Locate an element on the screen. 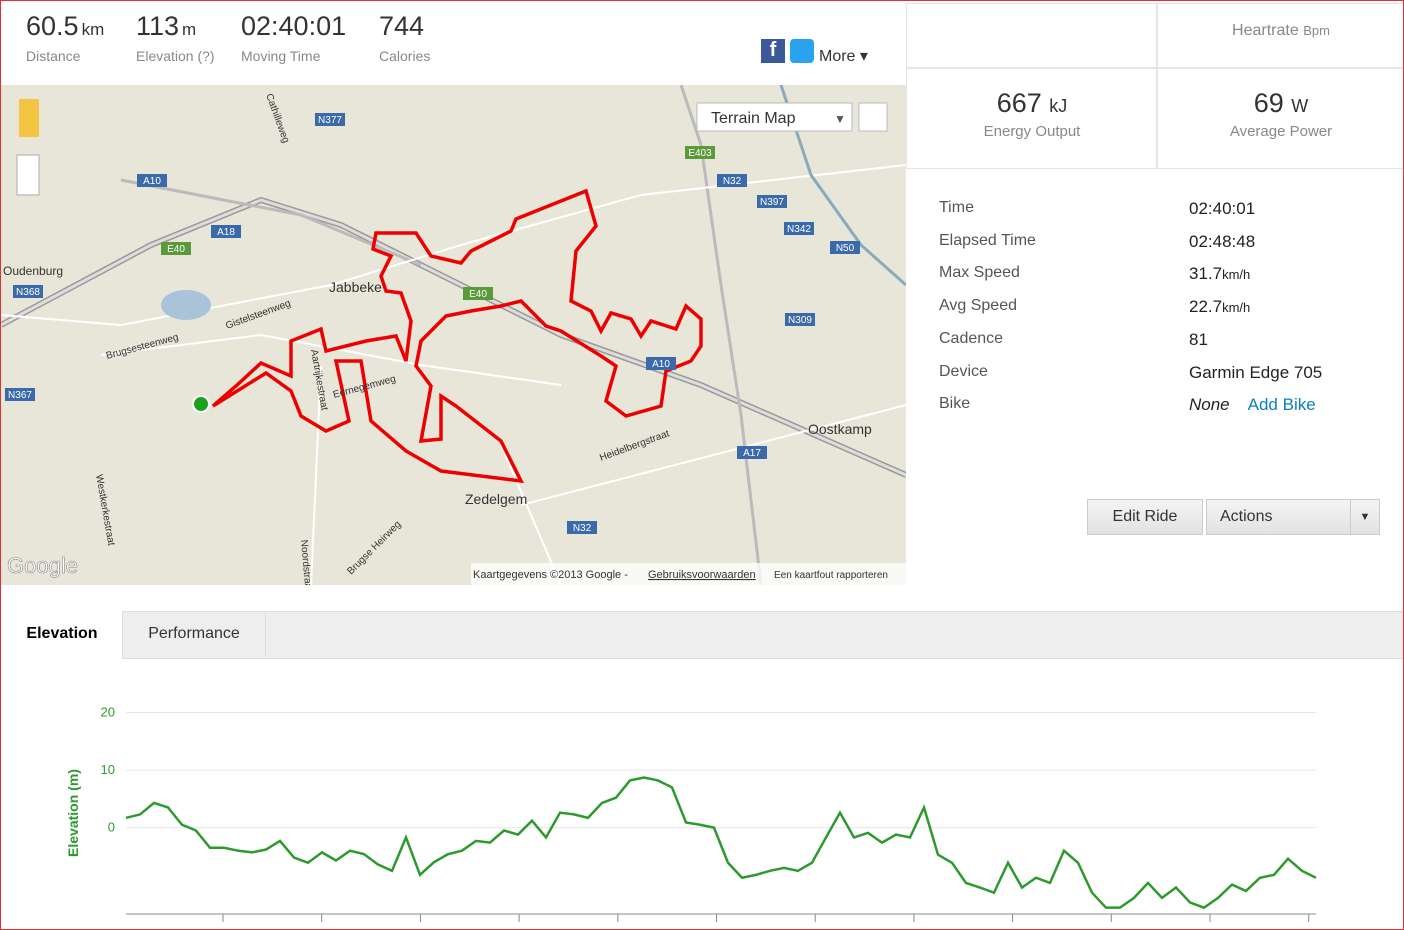 The height and width of the screenshot is (930, 1404). stat-label: Calories is located at coordinates (405, 56).